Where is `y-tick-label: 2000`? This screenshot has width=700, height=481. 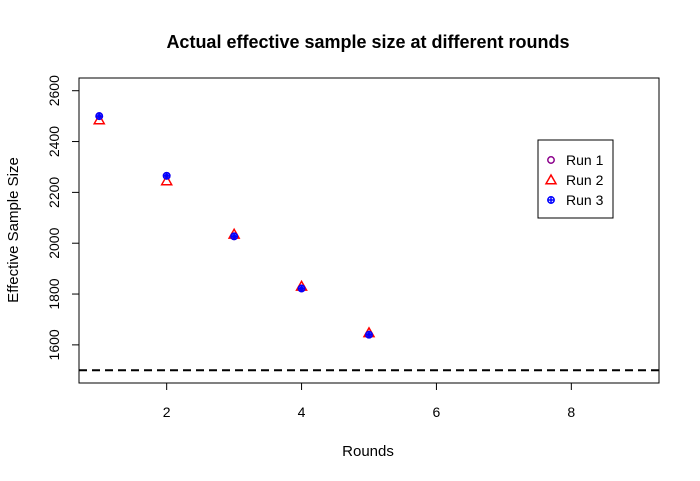
y-tick-label: 2000 is located at coordinates (54, 242).